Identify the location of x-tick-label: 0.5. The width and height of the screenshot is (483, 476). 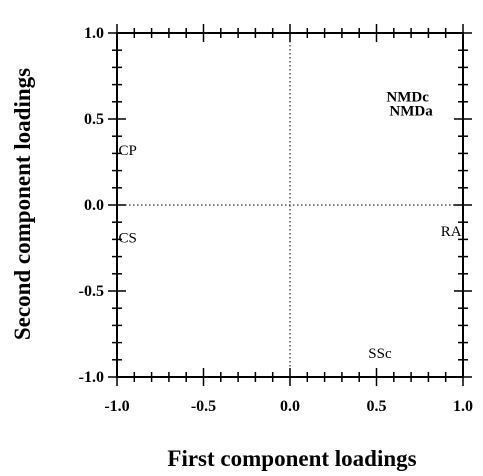
(377, 406).